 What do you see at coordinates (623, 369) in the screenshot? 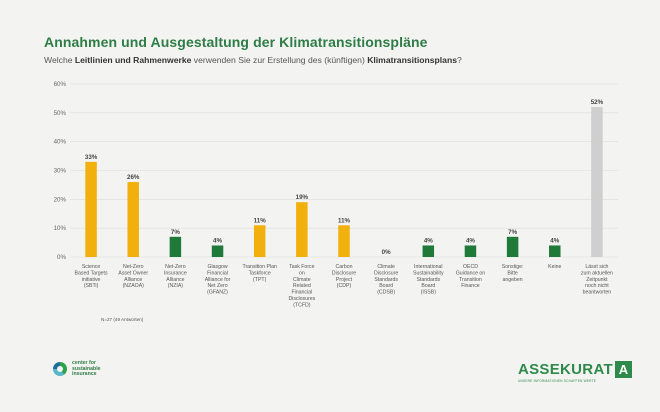
I see `assekurata-a-box: A` at bounding box center [623, 369].